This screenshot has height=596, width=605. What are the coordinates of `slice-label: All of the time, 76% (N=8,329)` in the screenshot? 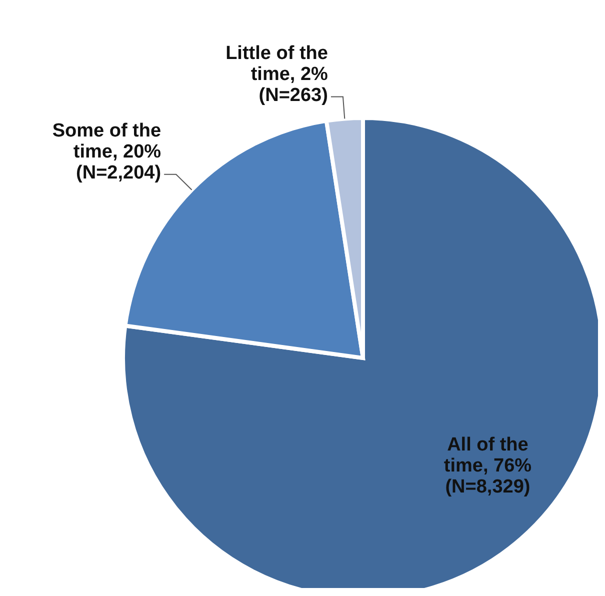 It's located at (488, 466).